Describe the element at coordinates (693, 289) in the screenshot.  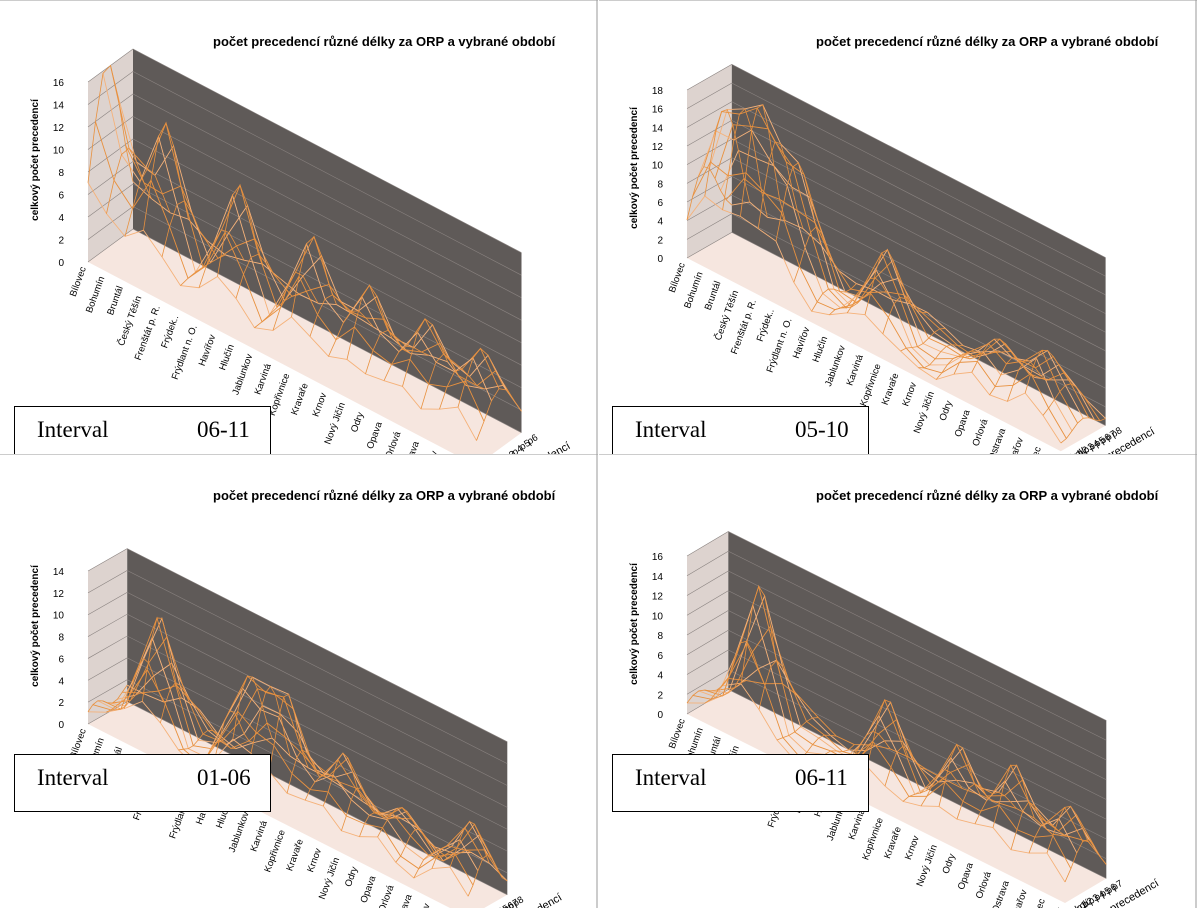
I see `category-label: Bohumín` at that location.